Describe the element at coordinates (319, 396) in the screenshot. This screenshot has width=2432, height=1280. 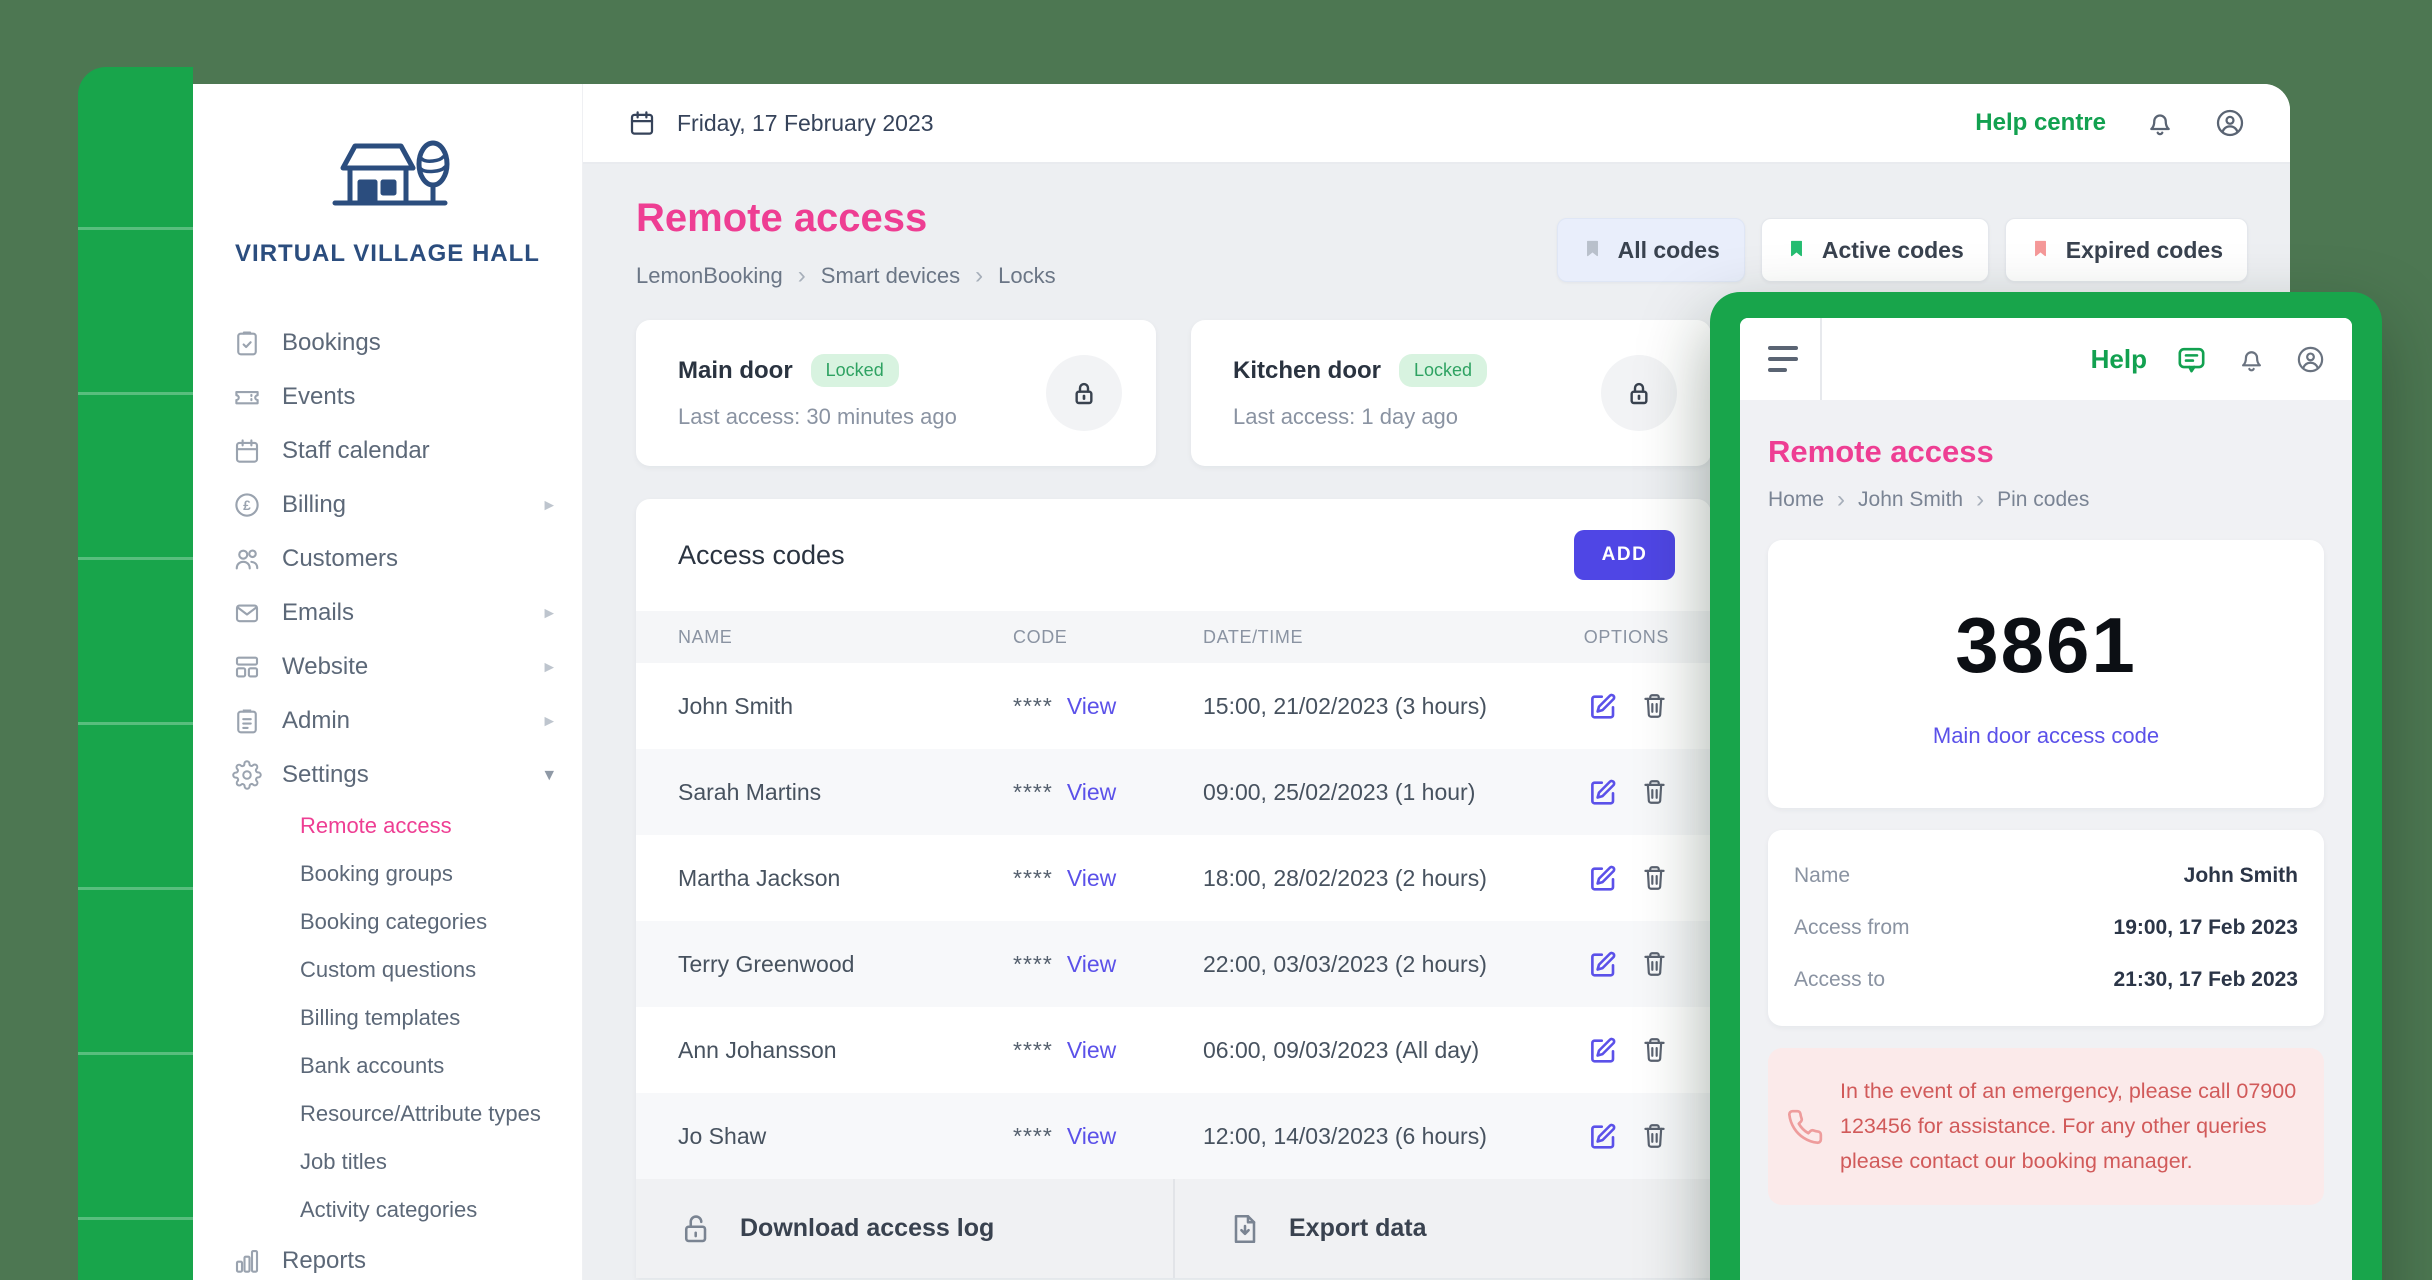
I see `sidebar-item-label: Events` at that location.